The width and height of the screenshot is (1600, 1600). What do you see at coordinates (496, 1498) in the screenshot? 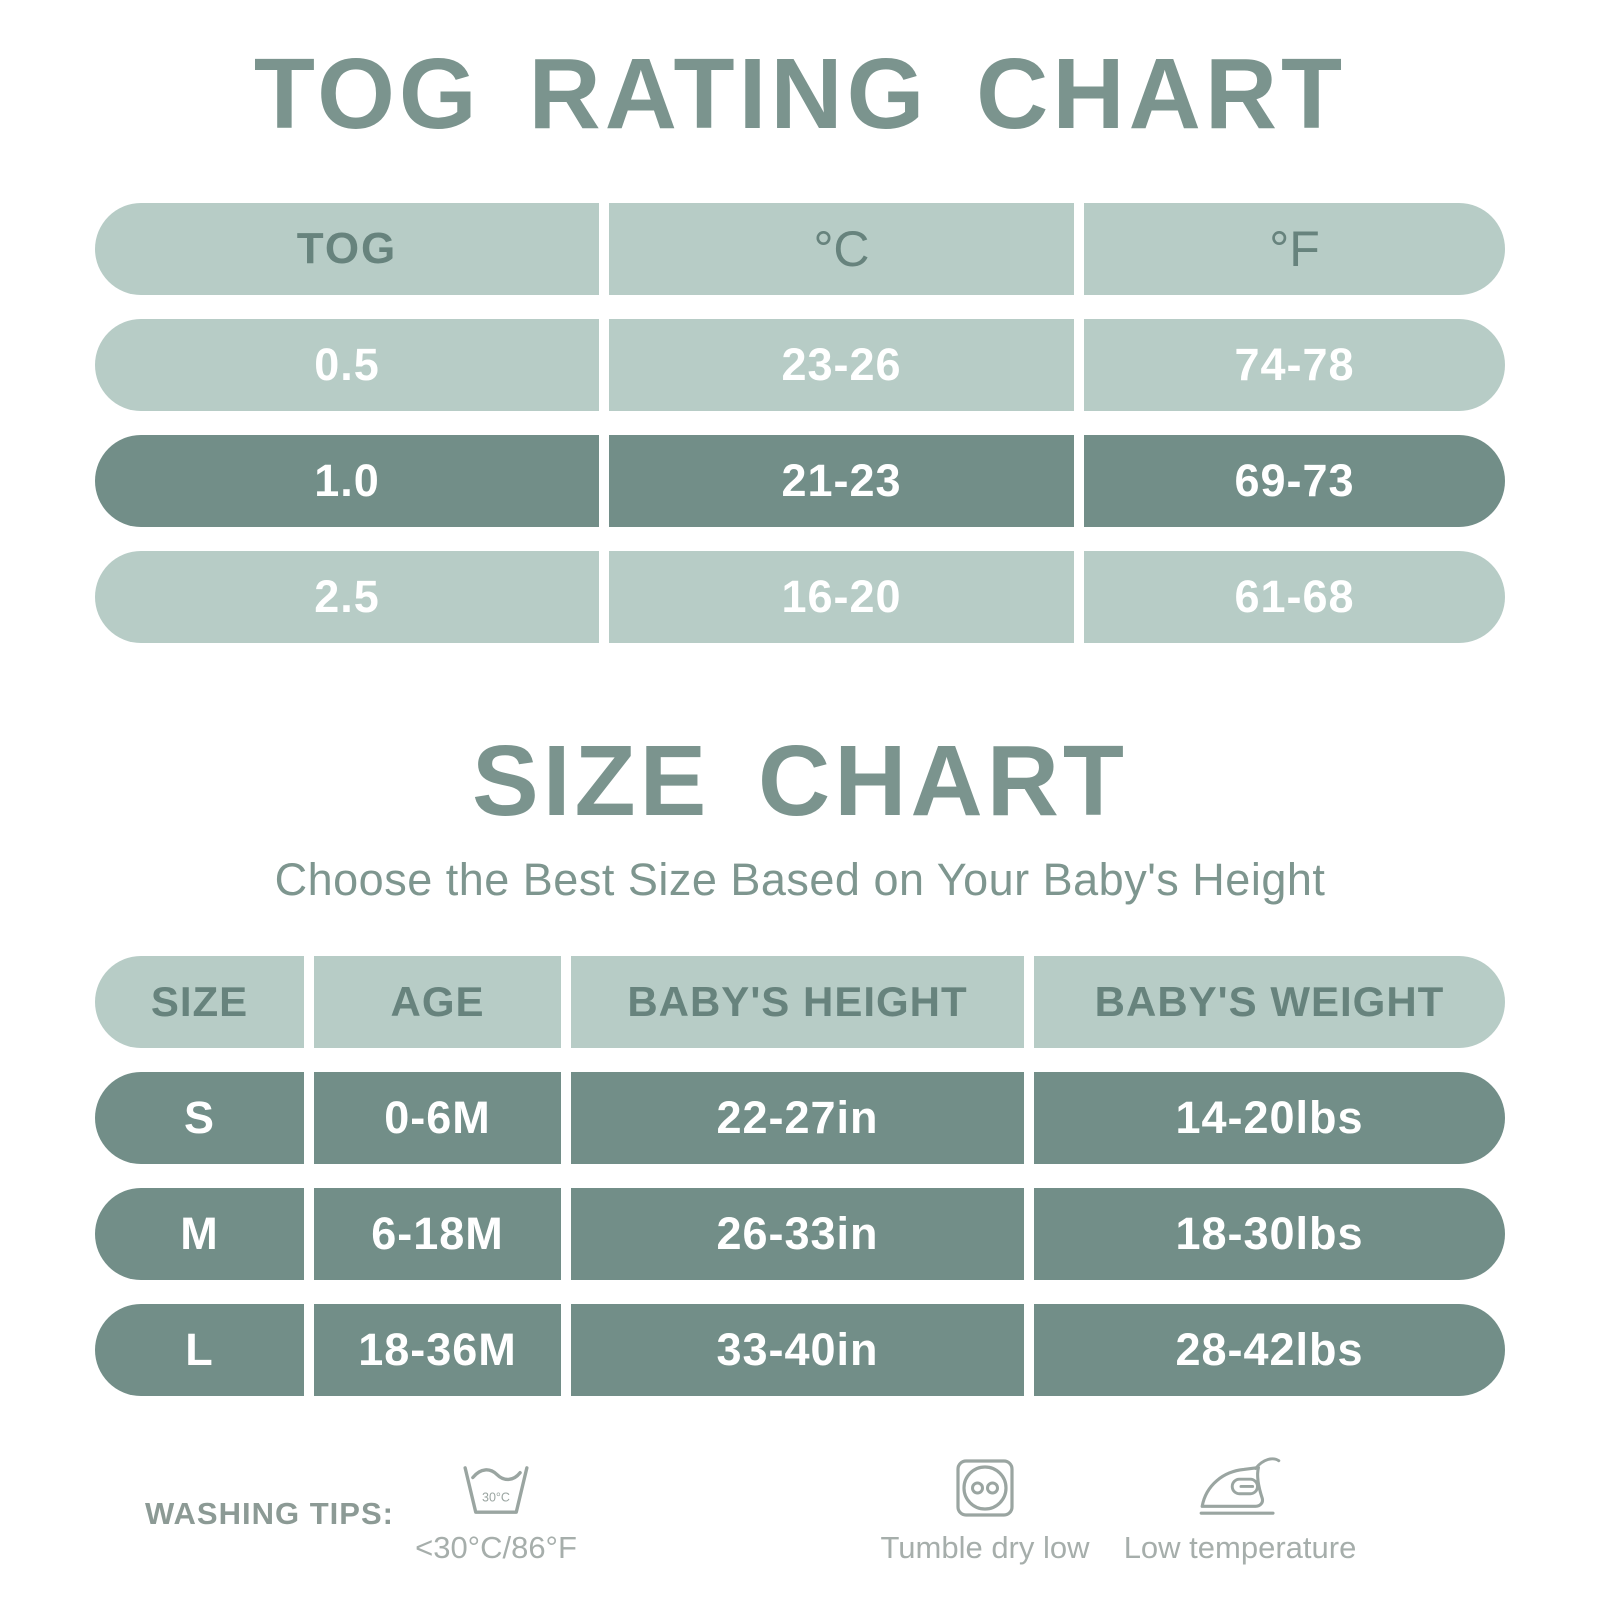
I see `svg-text: 30°C` at bounding box center [496, 1498].